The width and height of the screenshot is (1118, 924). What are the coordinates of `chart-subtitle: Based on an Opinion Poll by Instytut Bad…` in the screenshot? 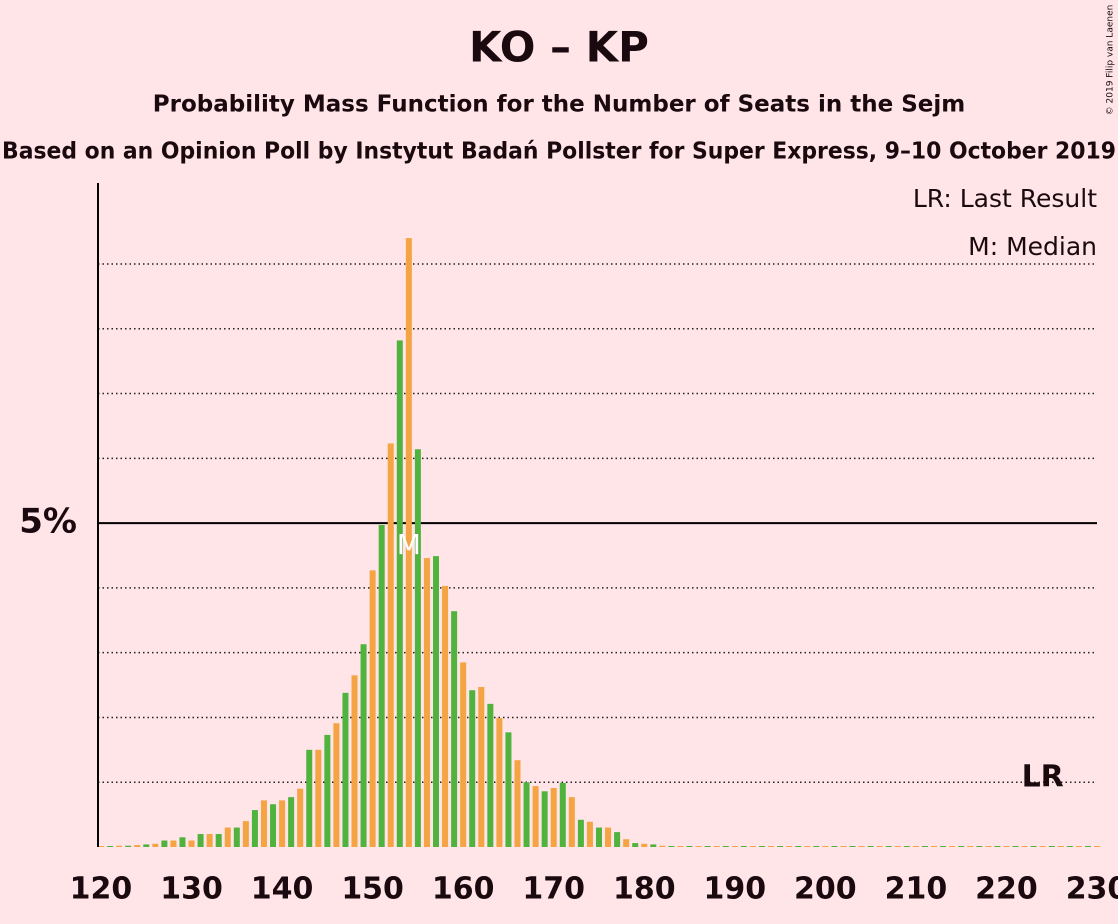 It's located at (559, 152).